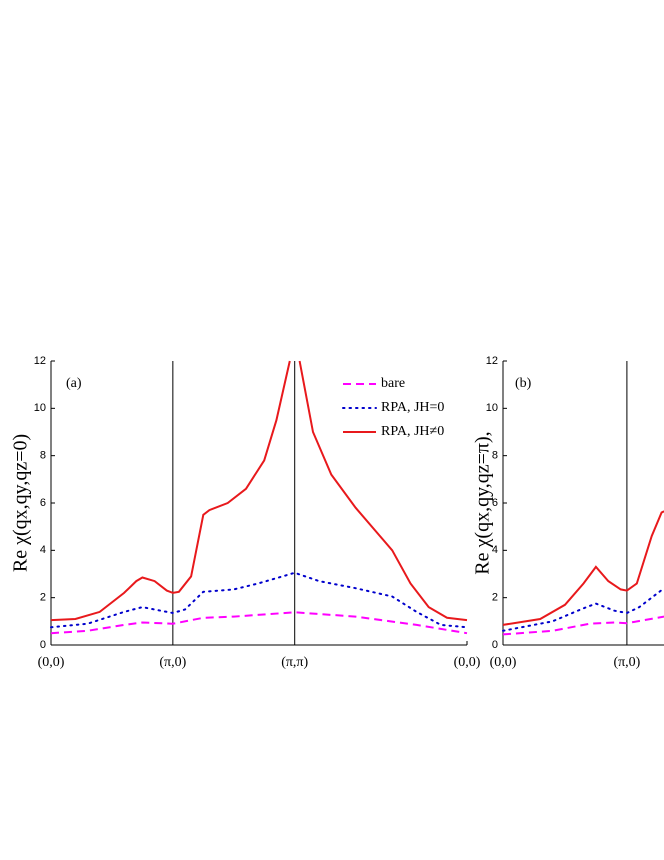 The image size is (664, 860). Describe the element at coordinates (483, 502) in the screenshot. I see `y-axis-label: Re χ(qx,qy,qz=π),` at that location.